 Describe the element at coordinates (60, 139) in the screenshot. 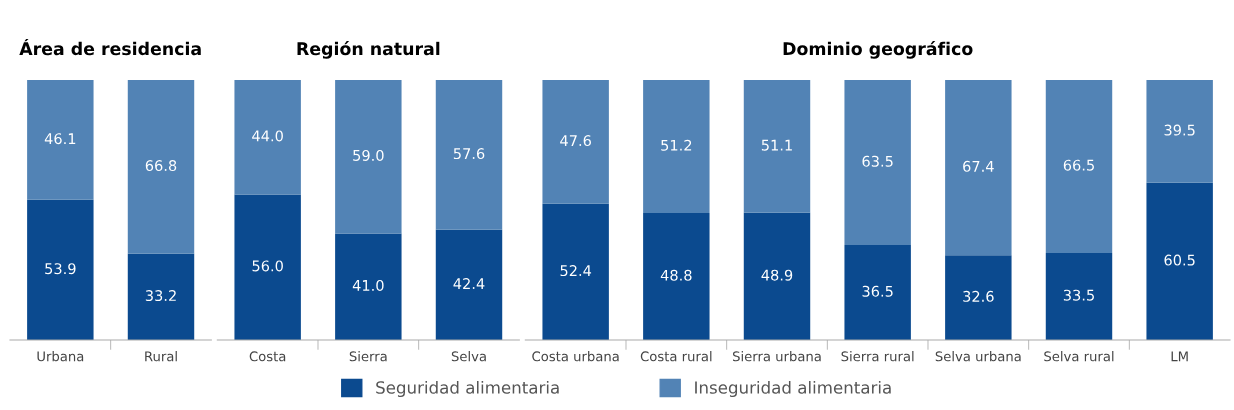

I see `data-label: 46.1` at that location.